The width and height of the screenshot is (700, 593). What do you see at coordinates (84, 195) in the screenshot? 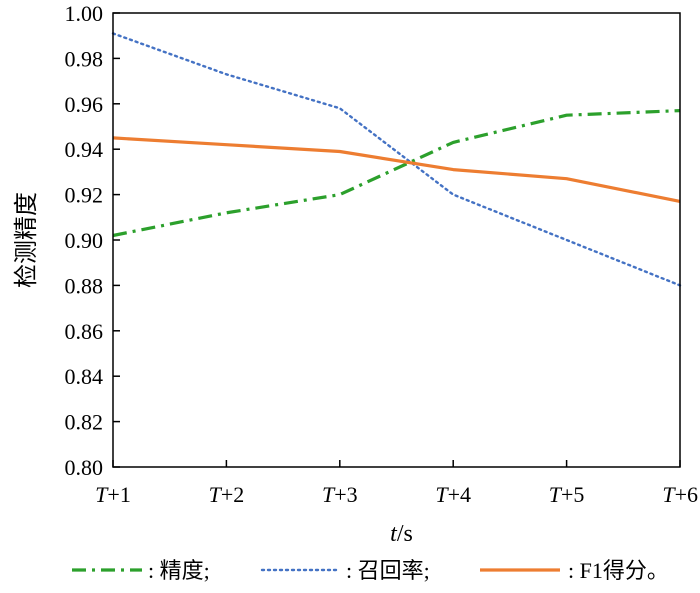
I see `y-tick-label: 0.92` at bounding box center [84, 195].